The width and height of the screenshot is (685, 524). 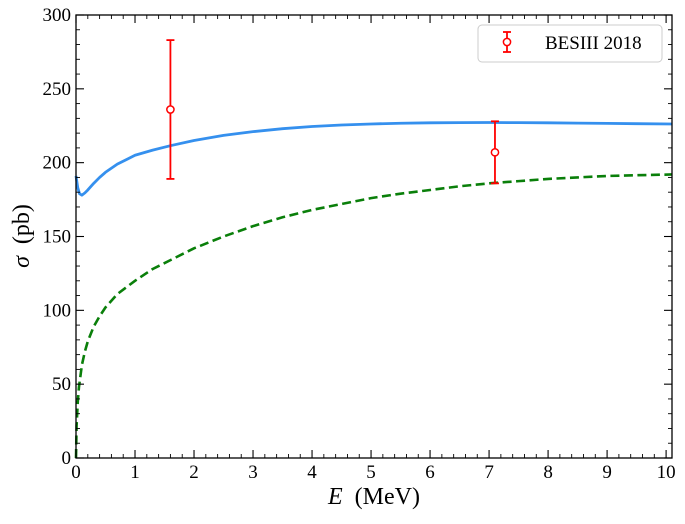 What do you see at coordinates (57, 163) in the screenshot?
I see `y-tick-label: 200` at bounding box center [57, 163].